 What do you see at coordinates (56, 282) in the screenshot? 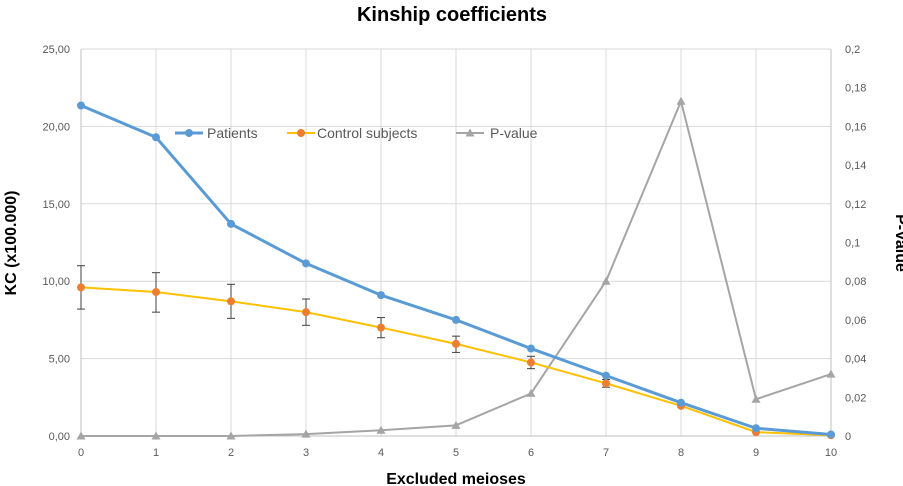
I see `y-tick-label: 10,00` at bounding box center [56, 282].